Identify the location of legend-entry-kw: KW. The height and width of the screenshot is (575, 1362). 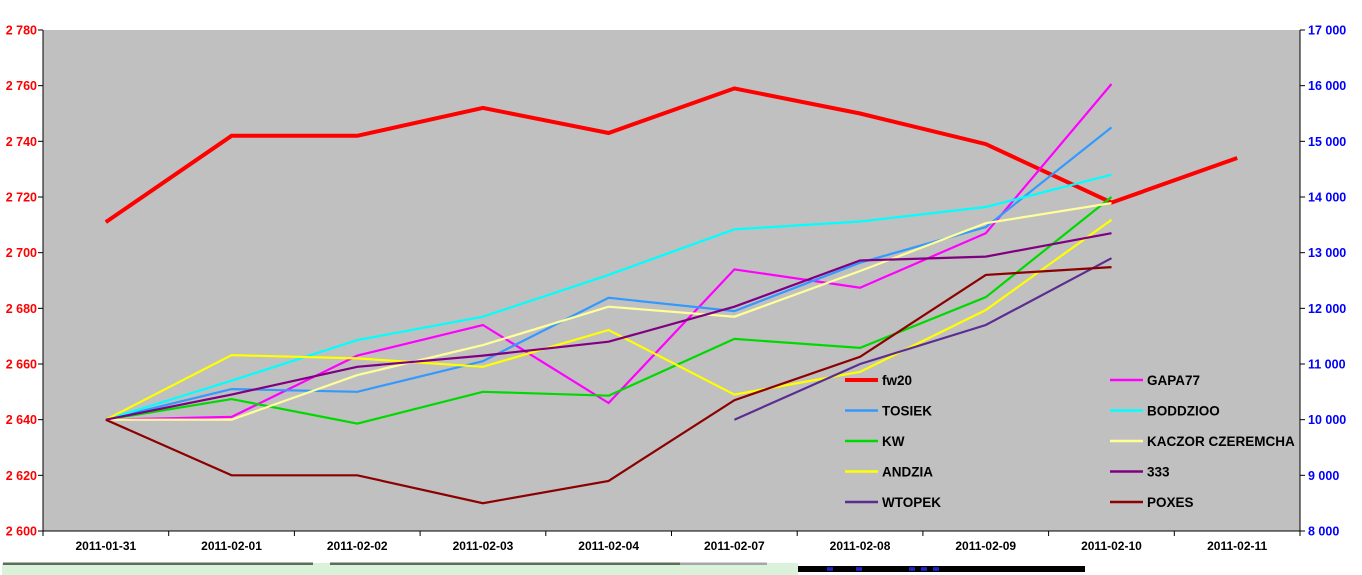
(875, 441).